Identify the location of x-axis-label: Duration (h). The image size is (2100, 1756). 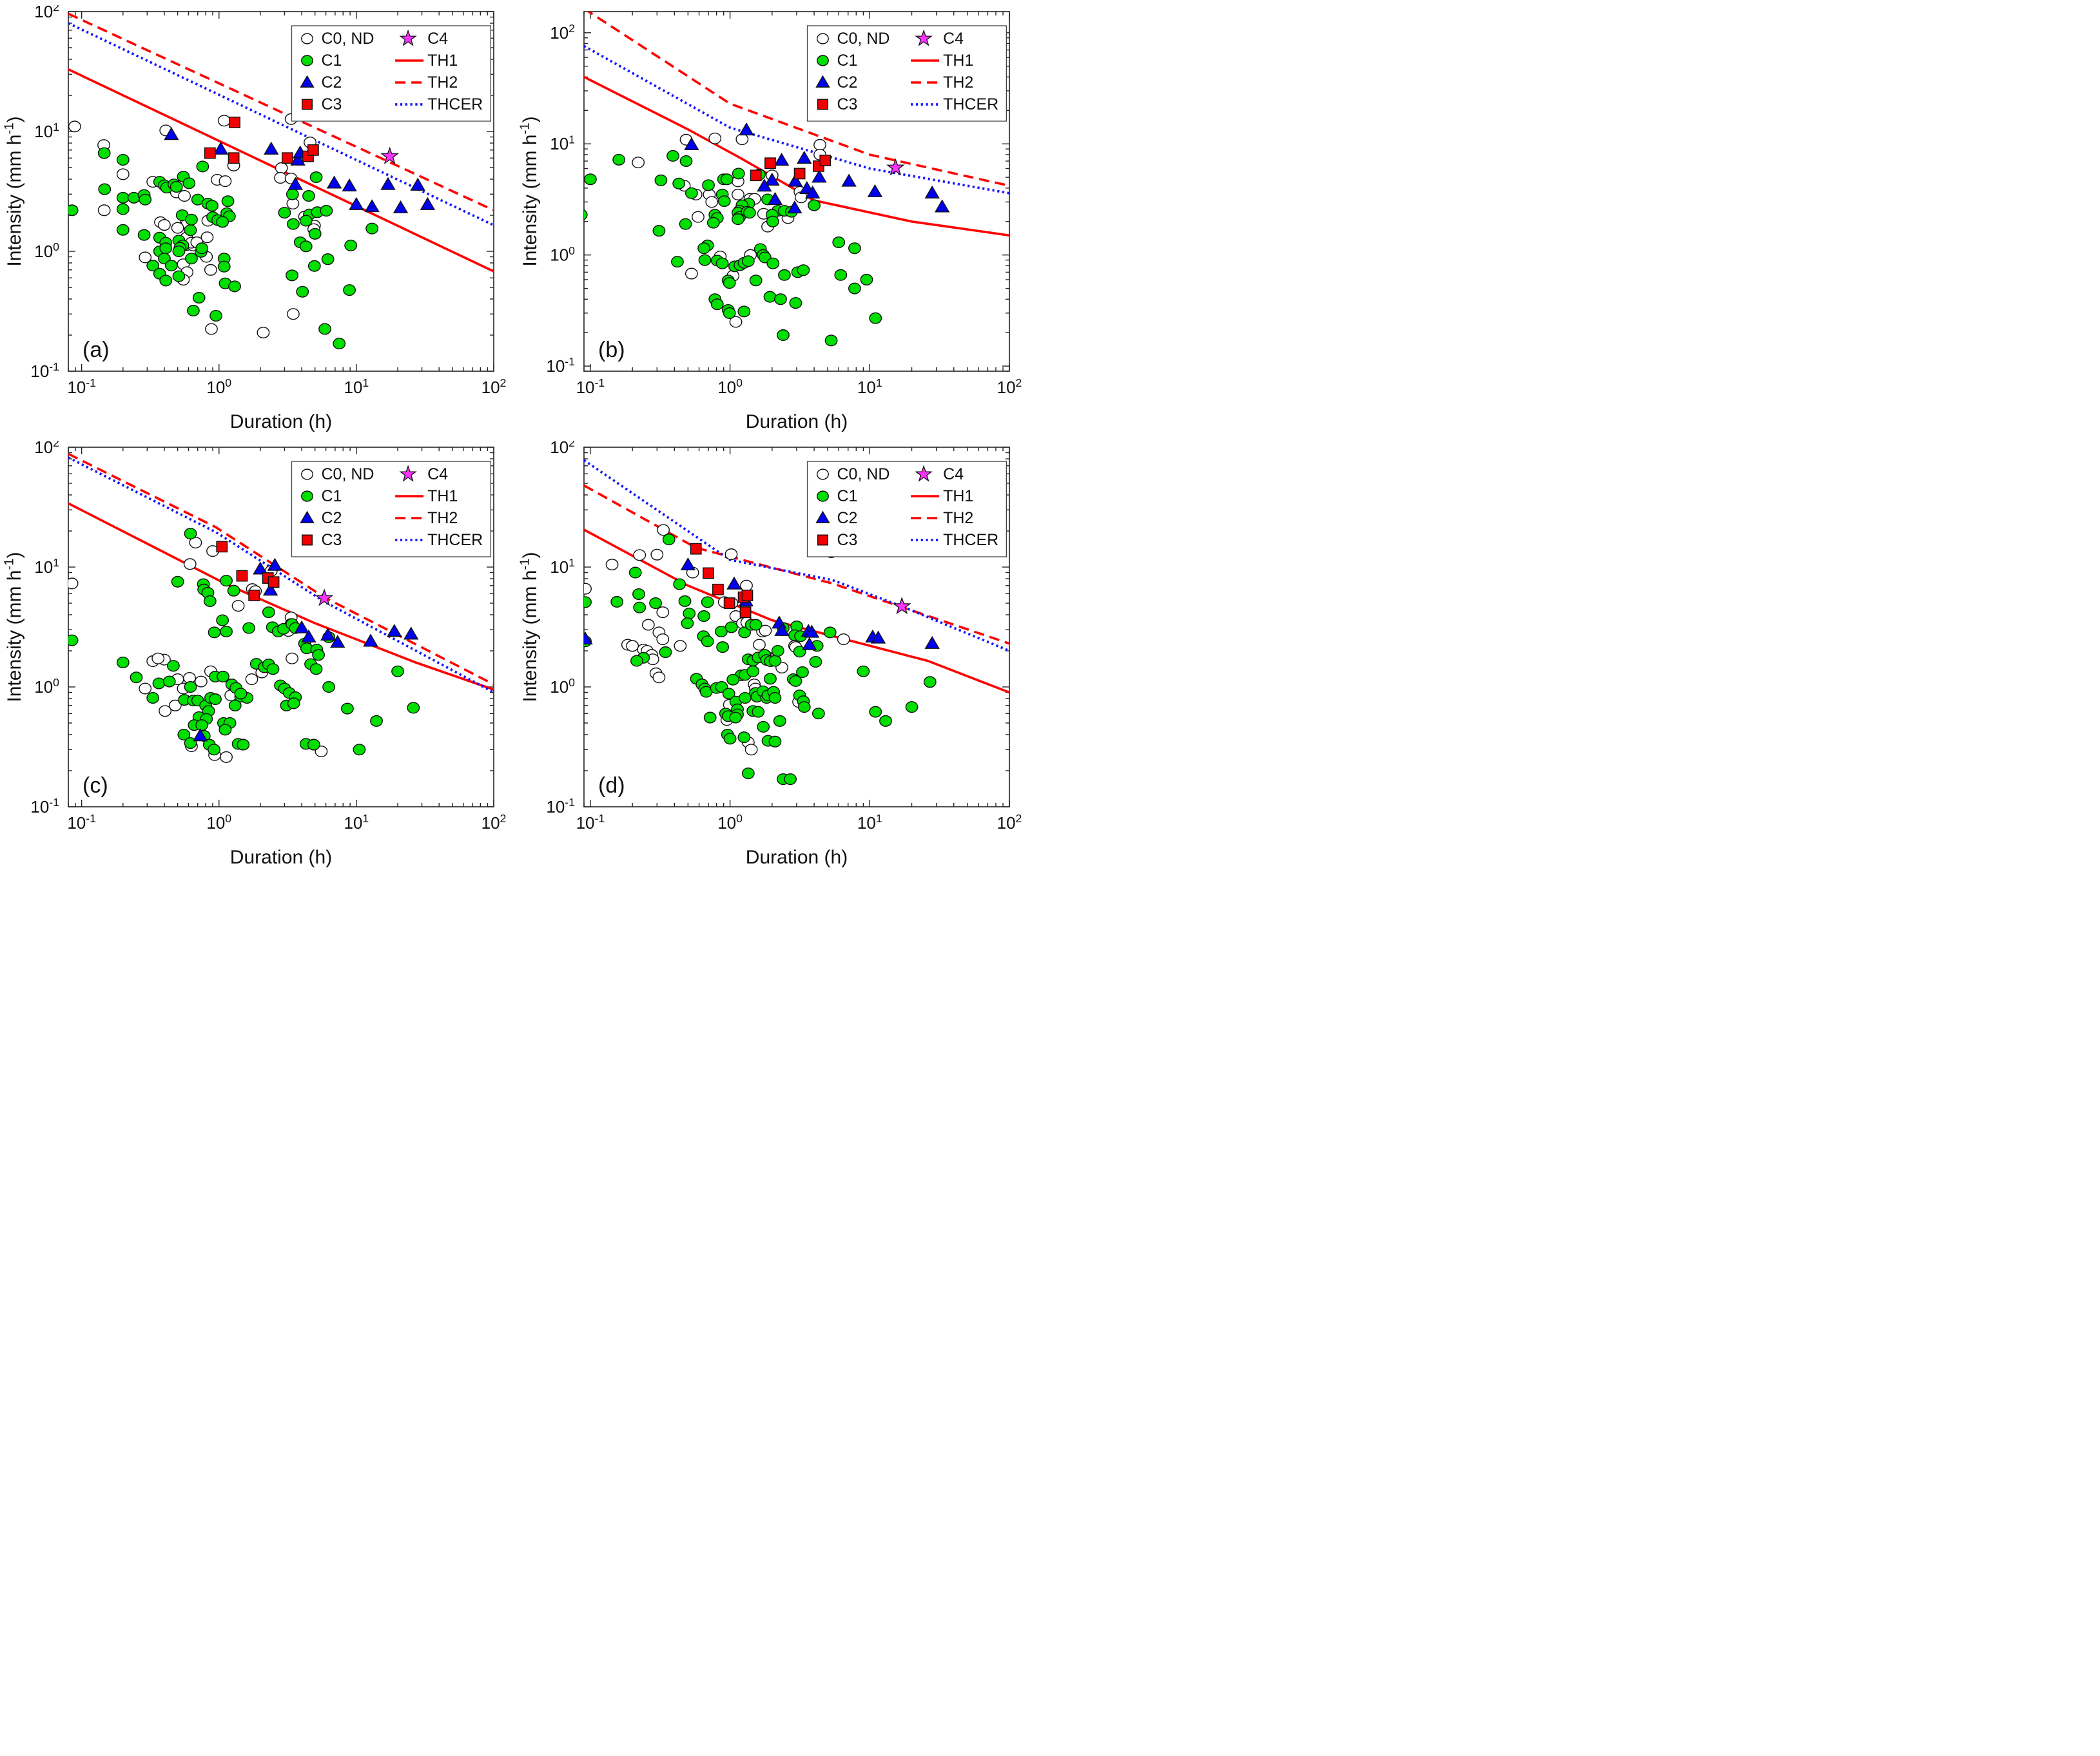
(281, 857).